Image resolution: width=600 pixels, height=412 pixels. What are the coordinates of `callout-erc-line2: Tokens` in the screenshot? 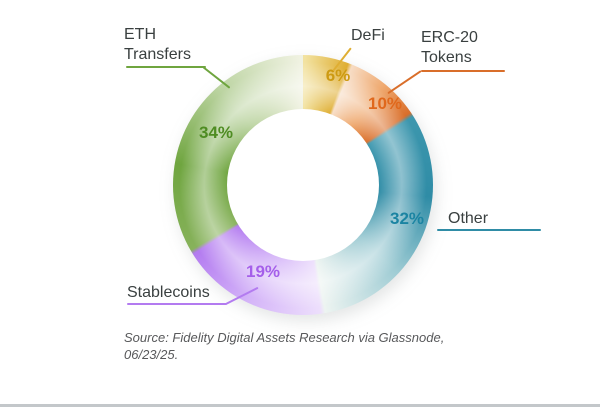 It's located at (446, 57).